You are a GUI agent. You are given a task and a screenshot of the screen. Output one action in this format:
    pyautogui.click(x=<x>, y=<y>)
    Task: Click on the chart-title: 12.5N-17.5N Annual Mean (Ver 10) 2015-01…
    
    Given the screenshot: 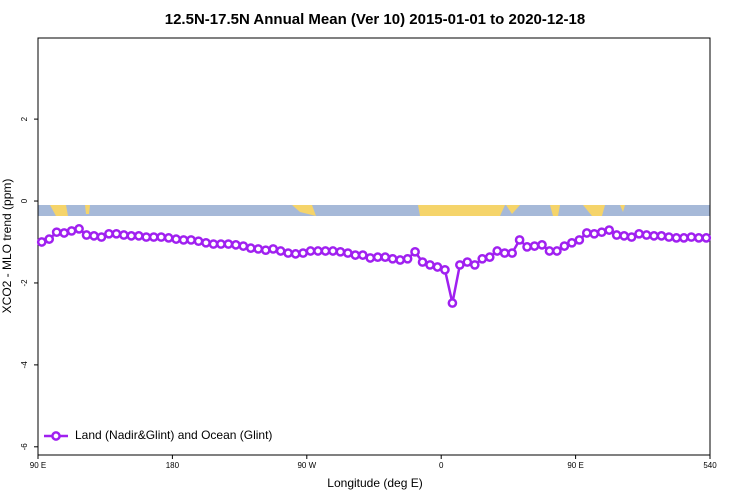 What is the action you would take?
    pyautogui.click(x=375, y=19)
    